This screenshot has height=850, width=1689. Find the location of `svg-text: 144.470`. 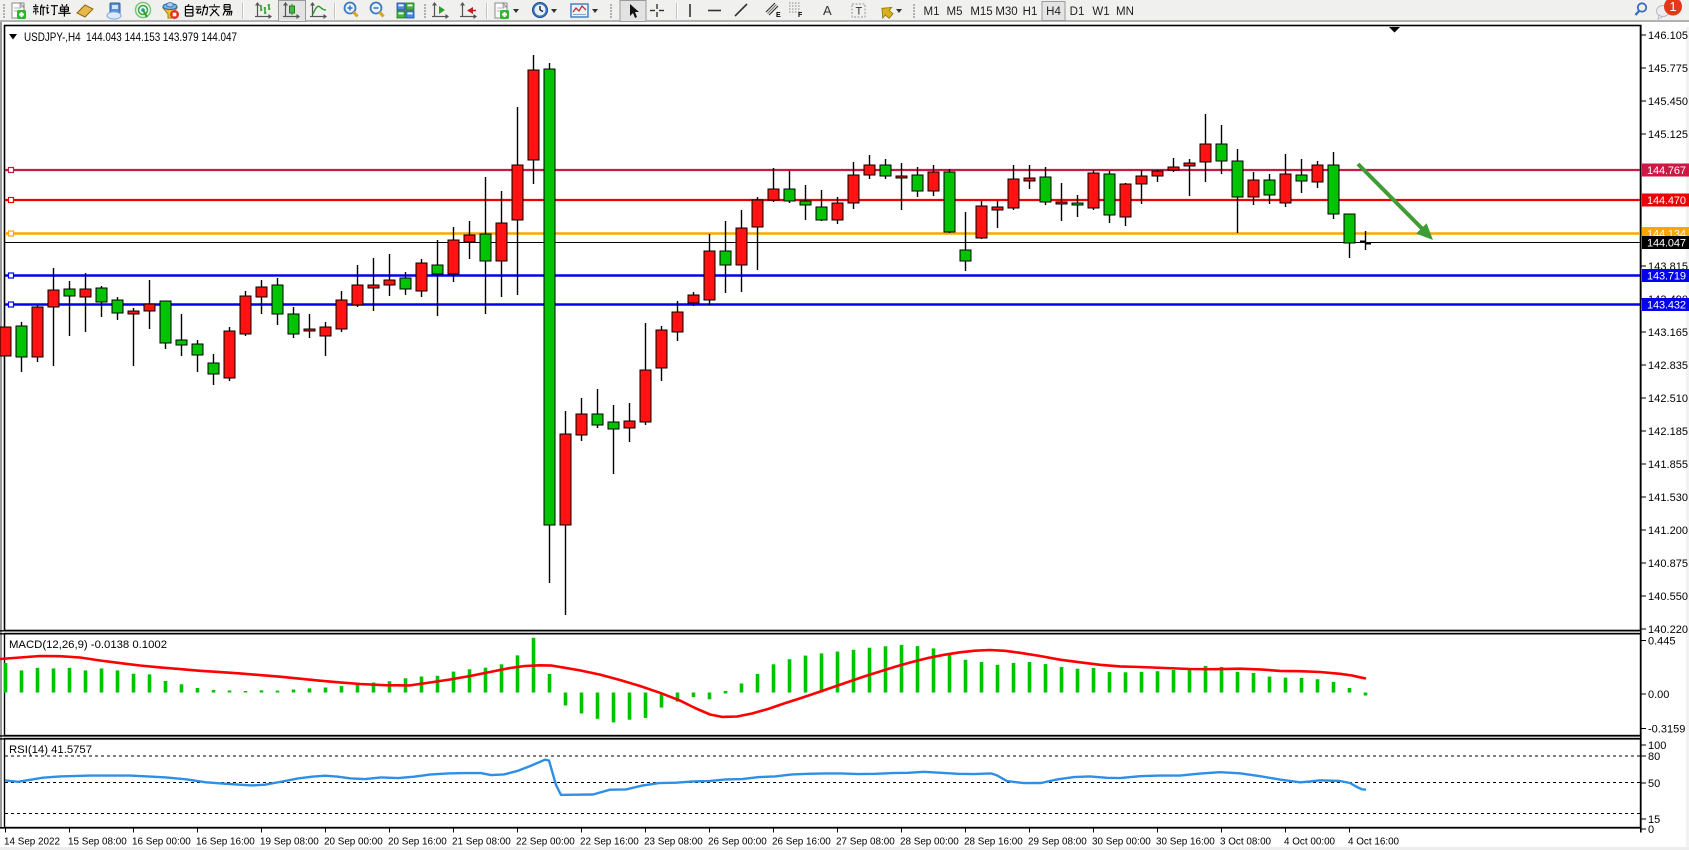

svg-text: 144.470 is located at coordinates (1666, 201).